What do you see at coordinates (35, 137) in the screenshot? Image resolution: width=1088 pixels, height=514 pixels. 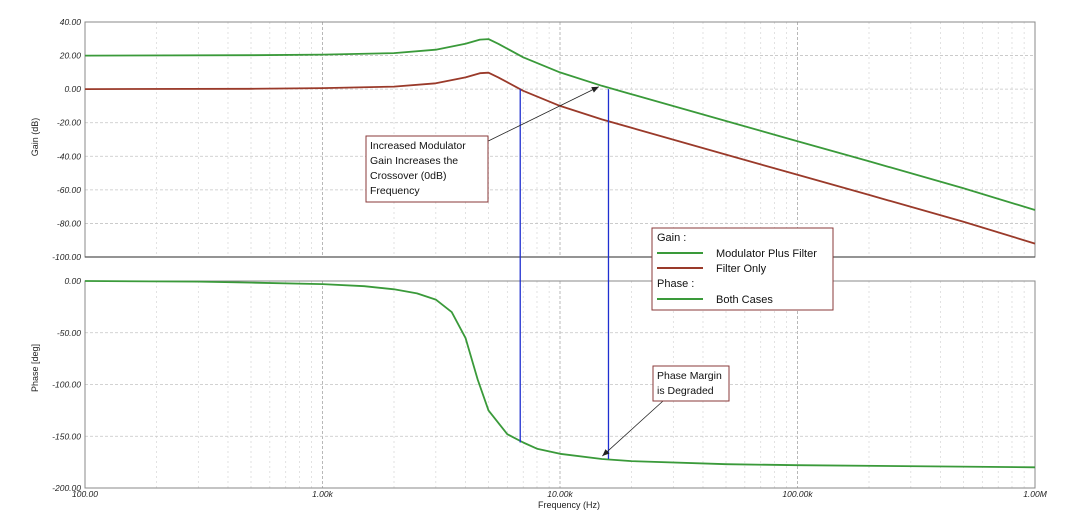 I see `gain-axis-label: Gain (dB)` at bounding box center [35, 137].